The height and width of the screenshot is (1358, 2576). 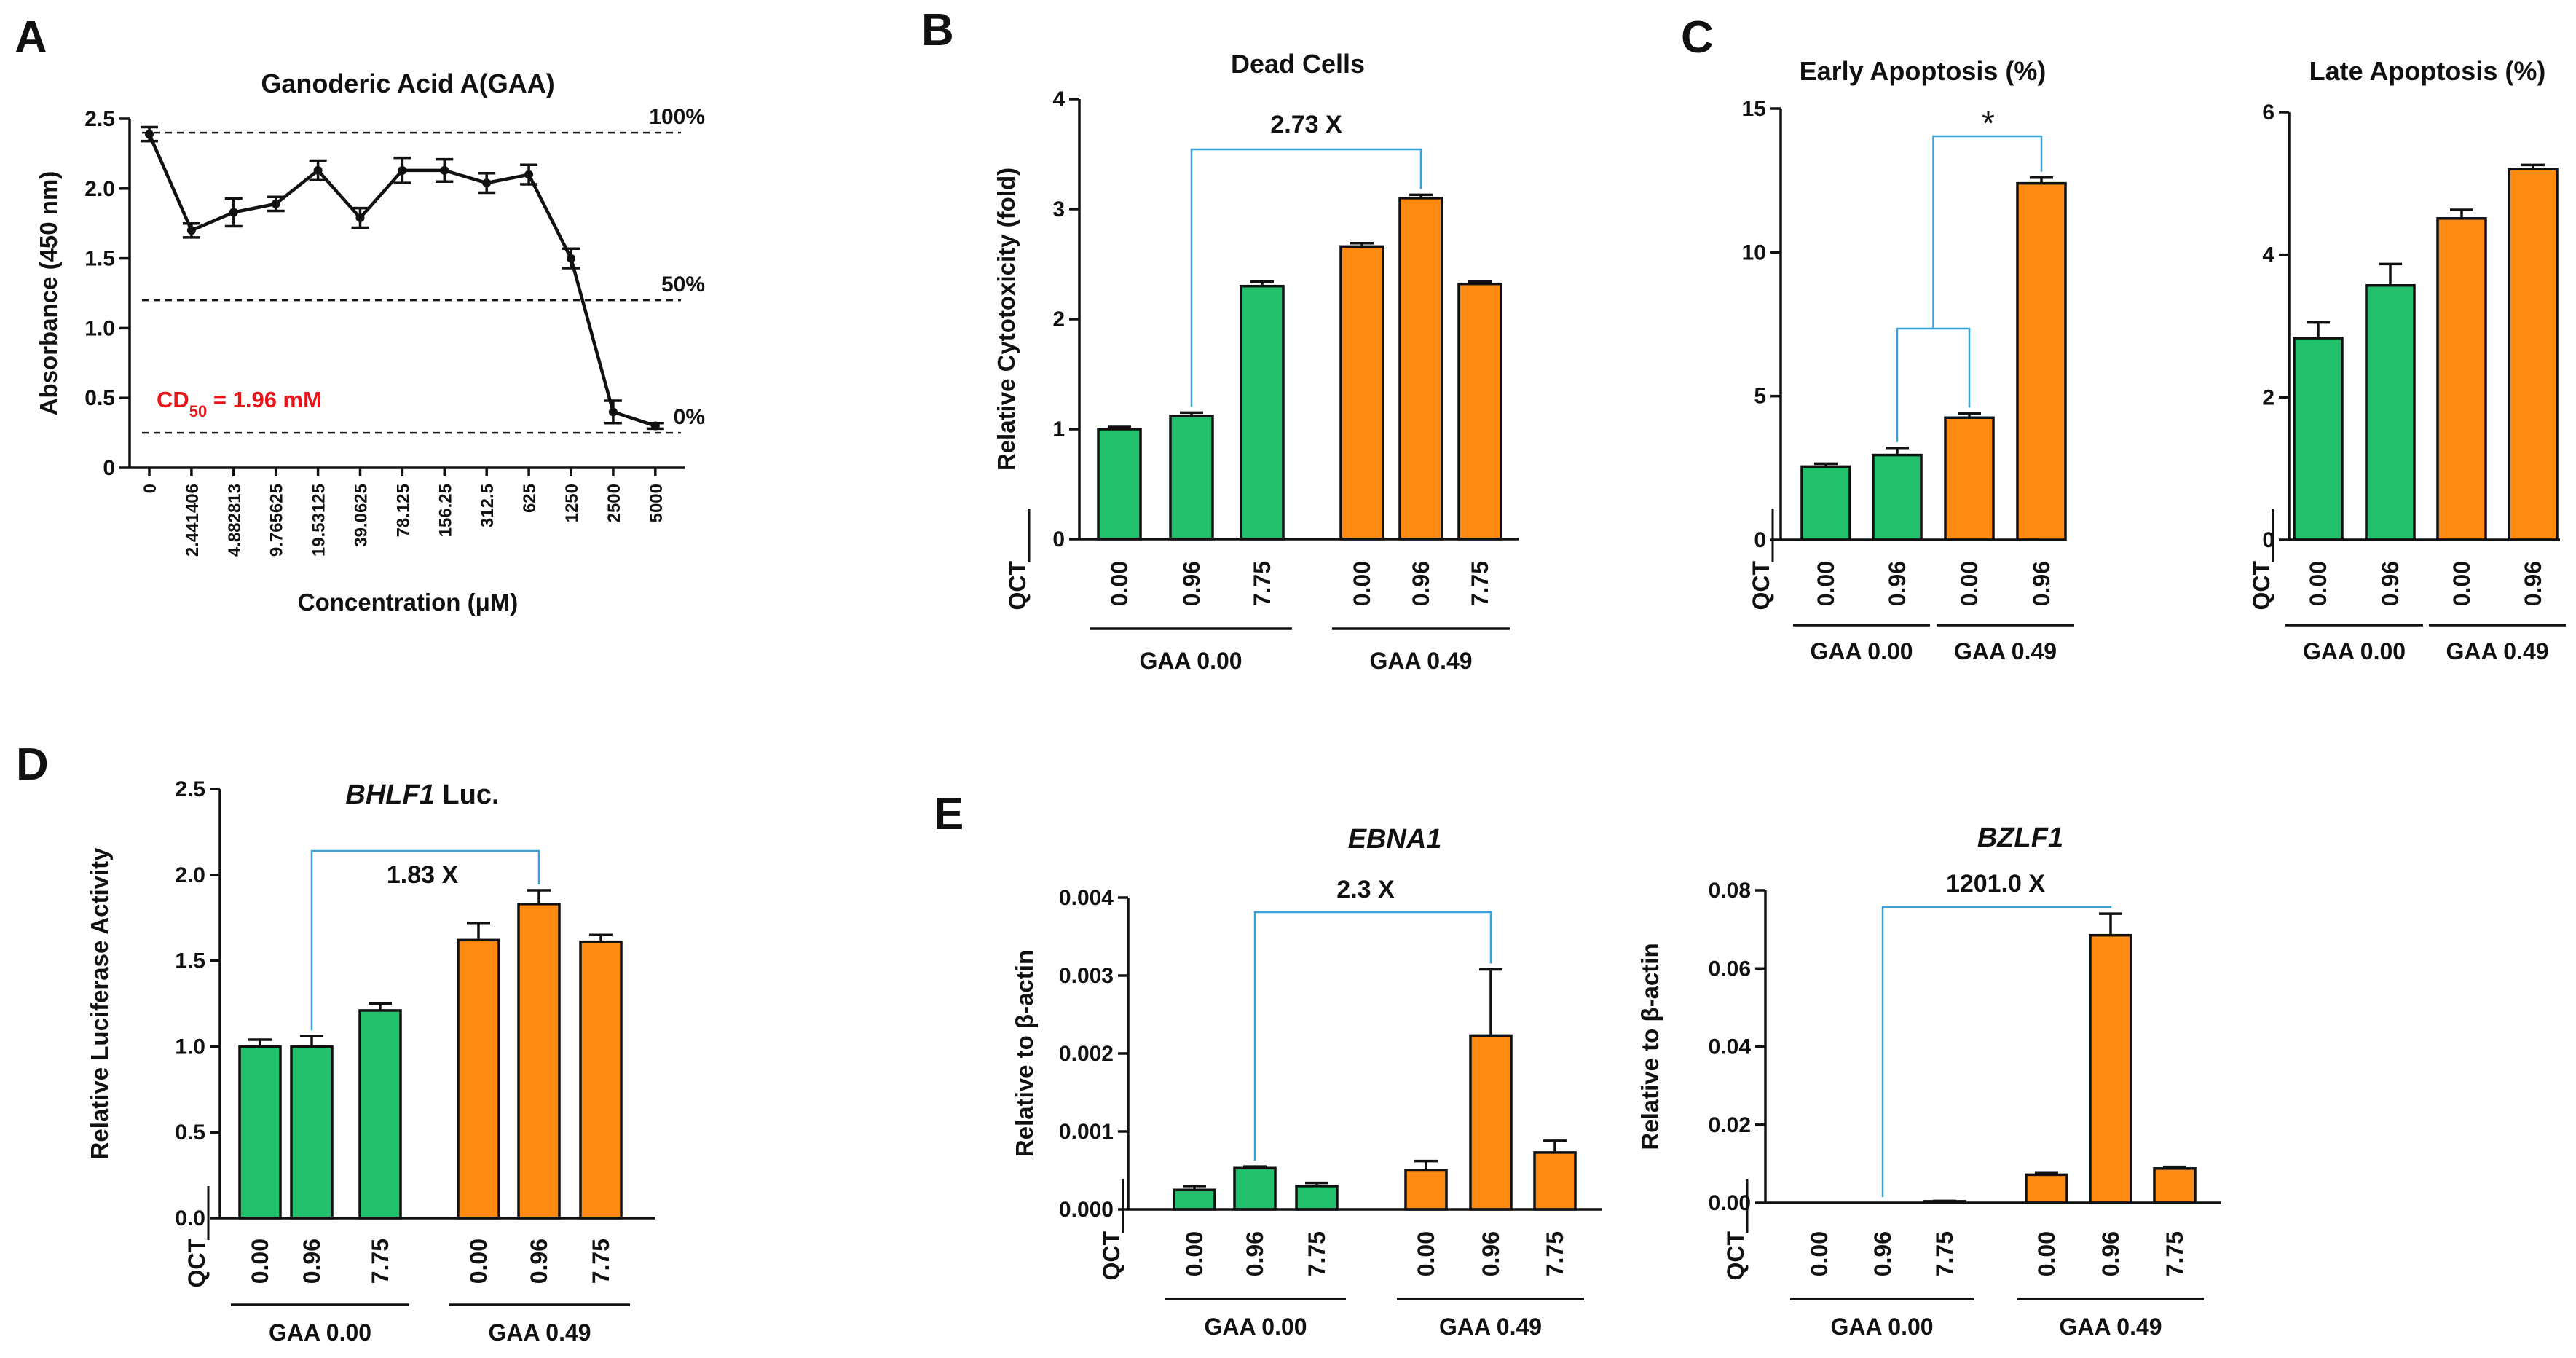 I want to click on panel-e-y-tick-label: 0.002, so click(x=1086, y=1054).